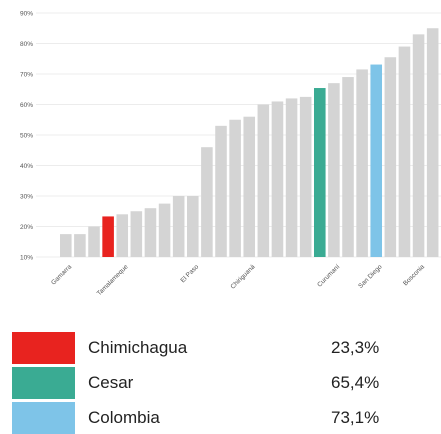 The width and height of the screenshot is (441, 434). I want to click on y-tick-label: 90%, so click(26, 14).